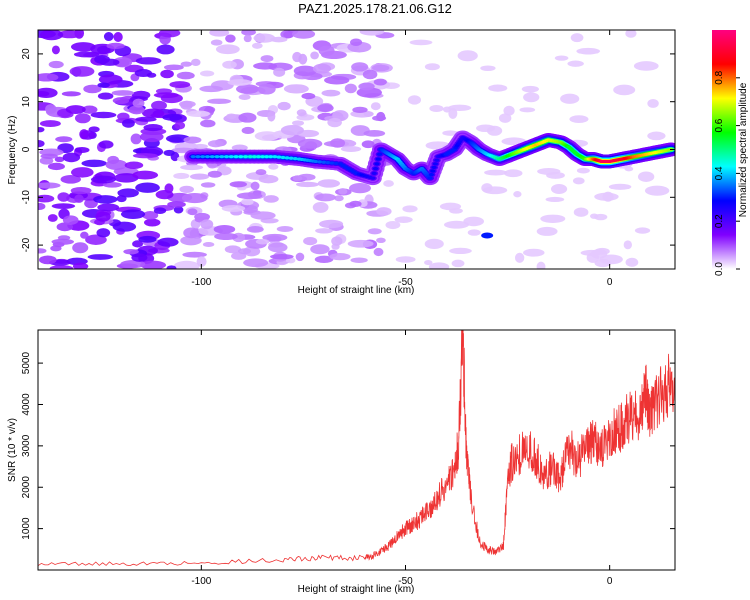 Image resolution: width=750 pixels, height=600 pixels. I want to click on colorbar-tick-label: 0.8, so click(719, 77).